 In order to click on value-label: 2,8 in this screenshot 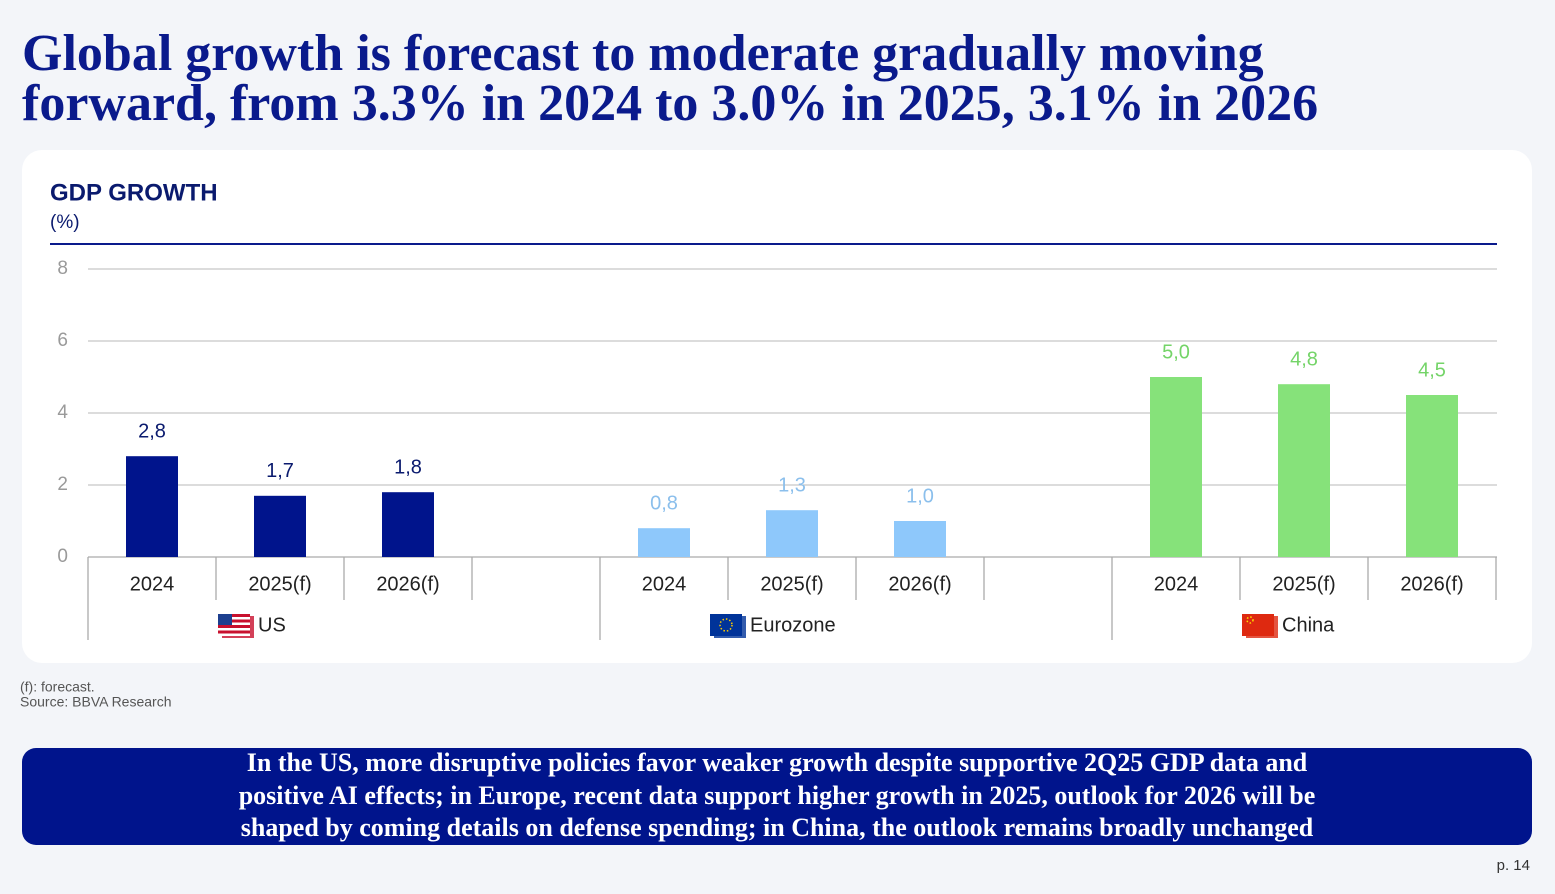, I will do `click(152, 431)`.